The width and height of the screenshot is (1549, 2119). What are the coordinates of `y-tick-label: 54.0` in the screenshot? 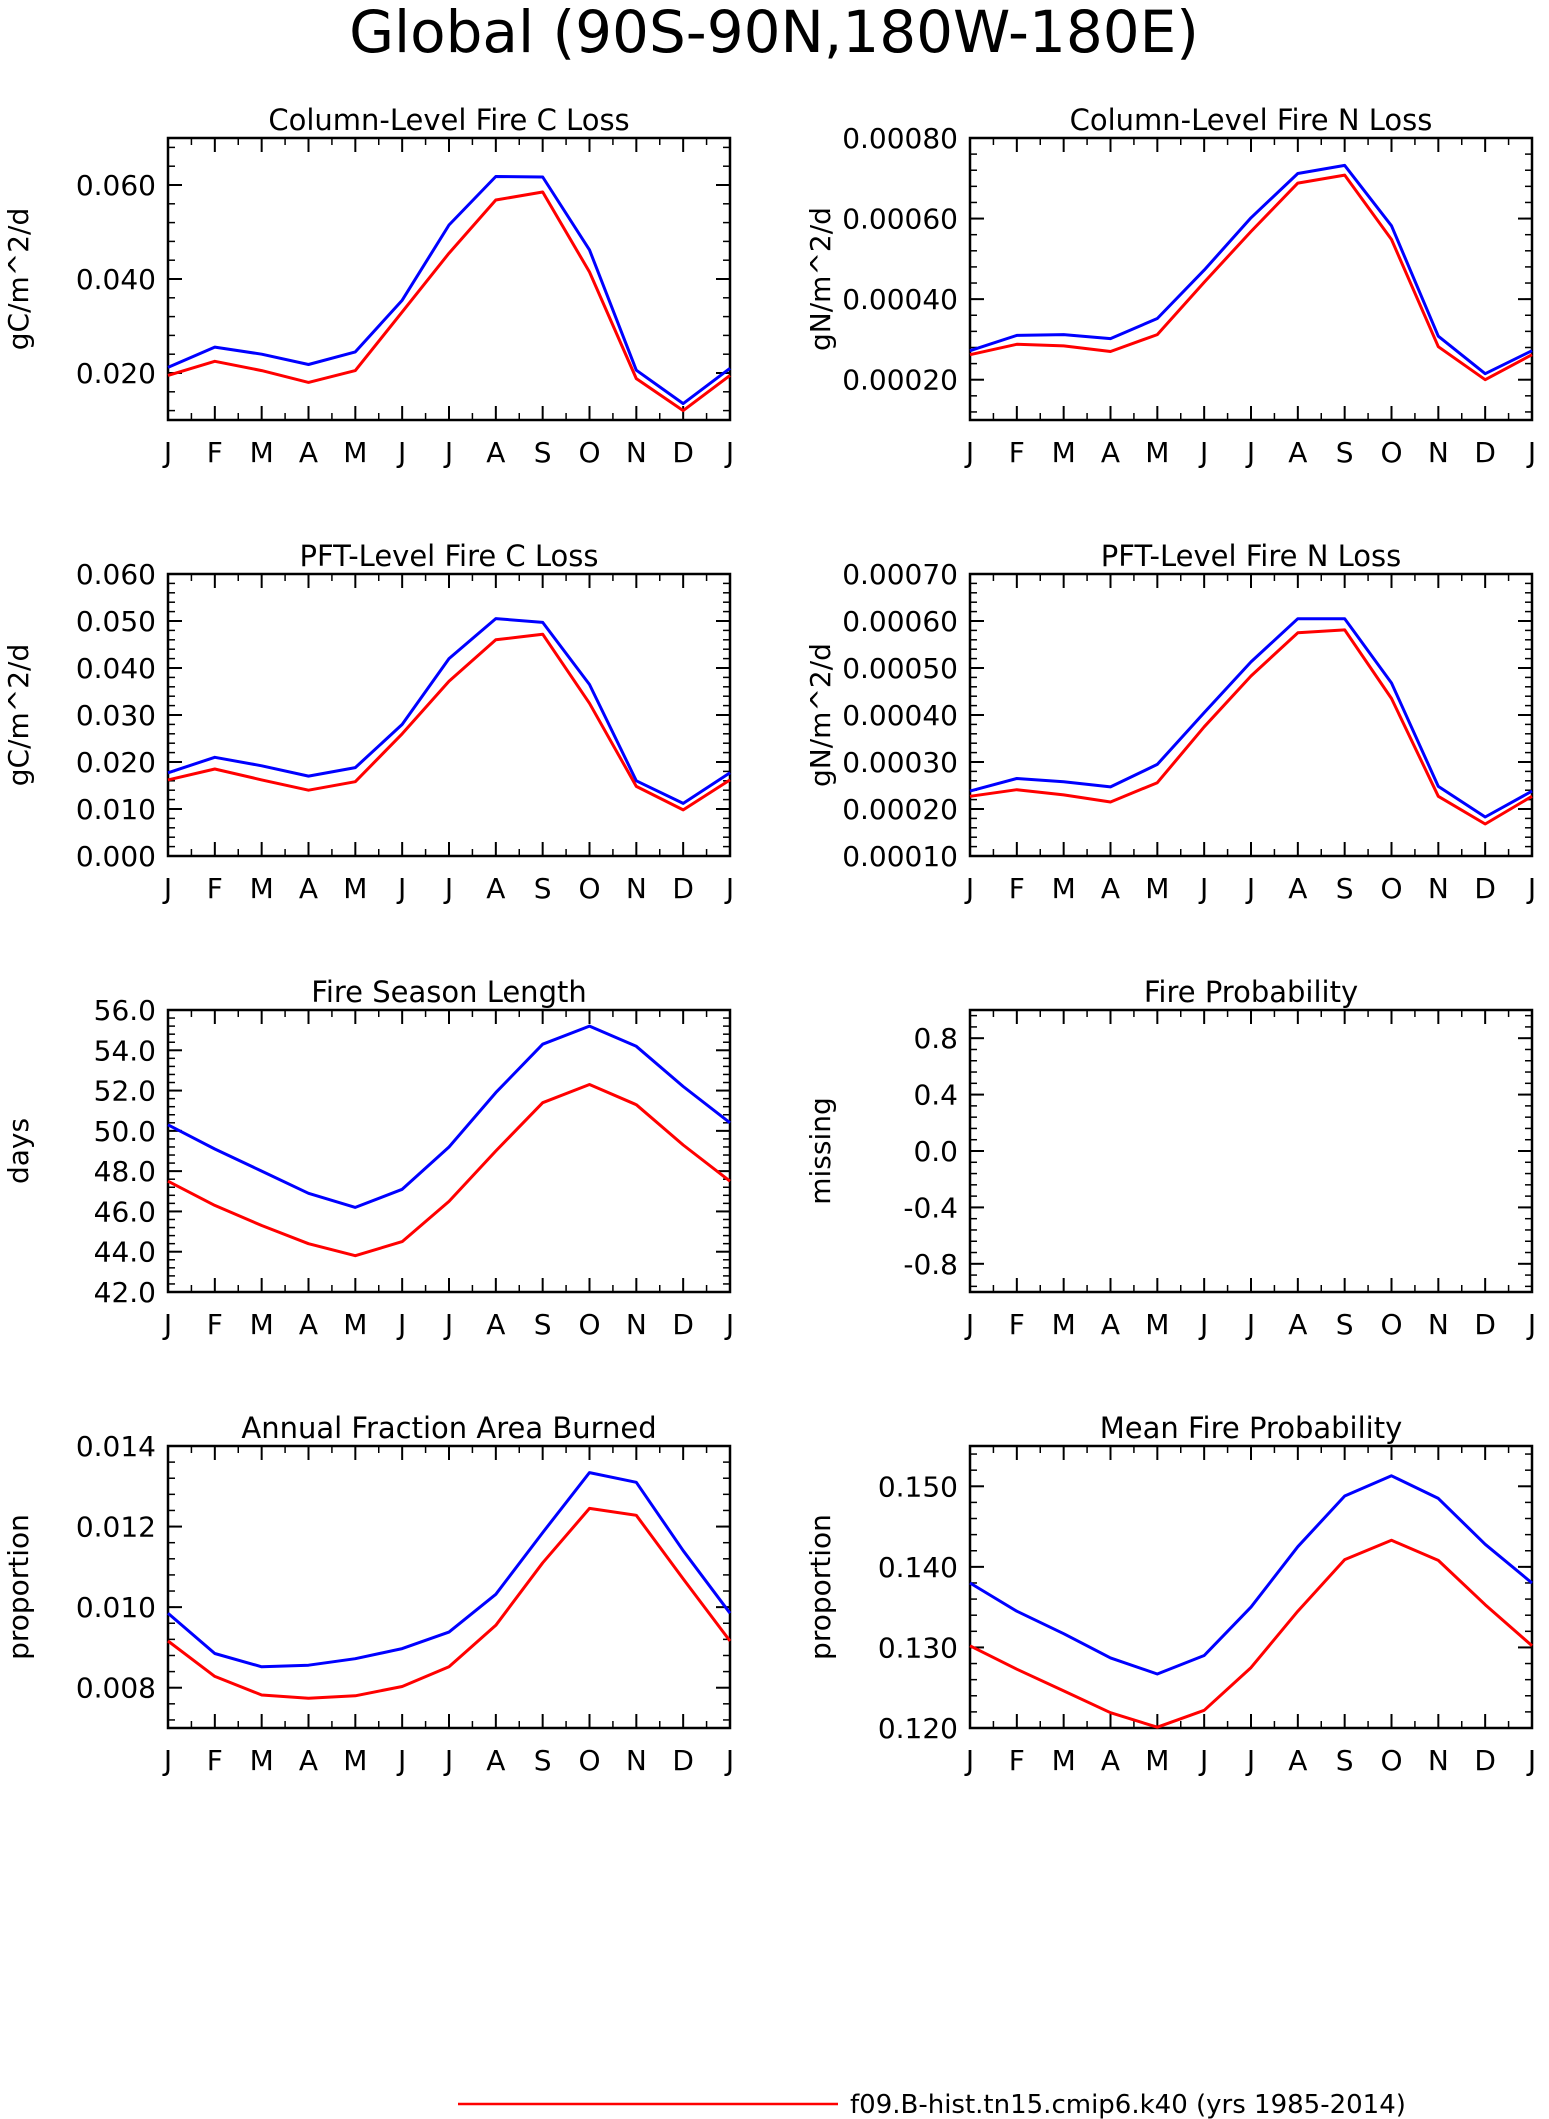 It's located at (125, 1050).